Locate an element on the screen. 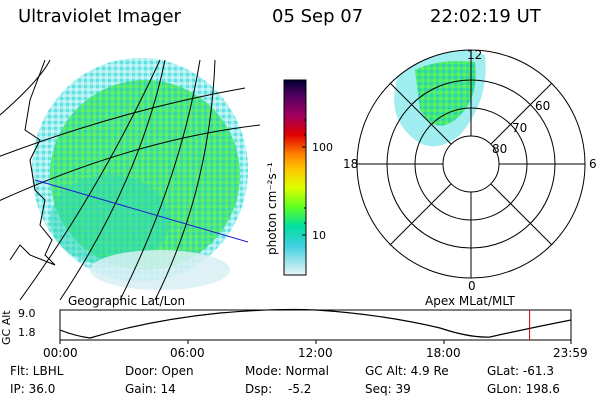 The width and height of the screenshot is (600, 400). timeline-xtick-3: 18:00 is located at coordinates (443, 353).